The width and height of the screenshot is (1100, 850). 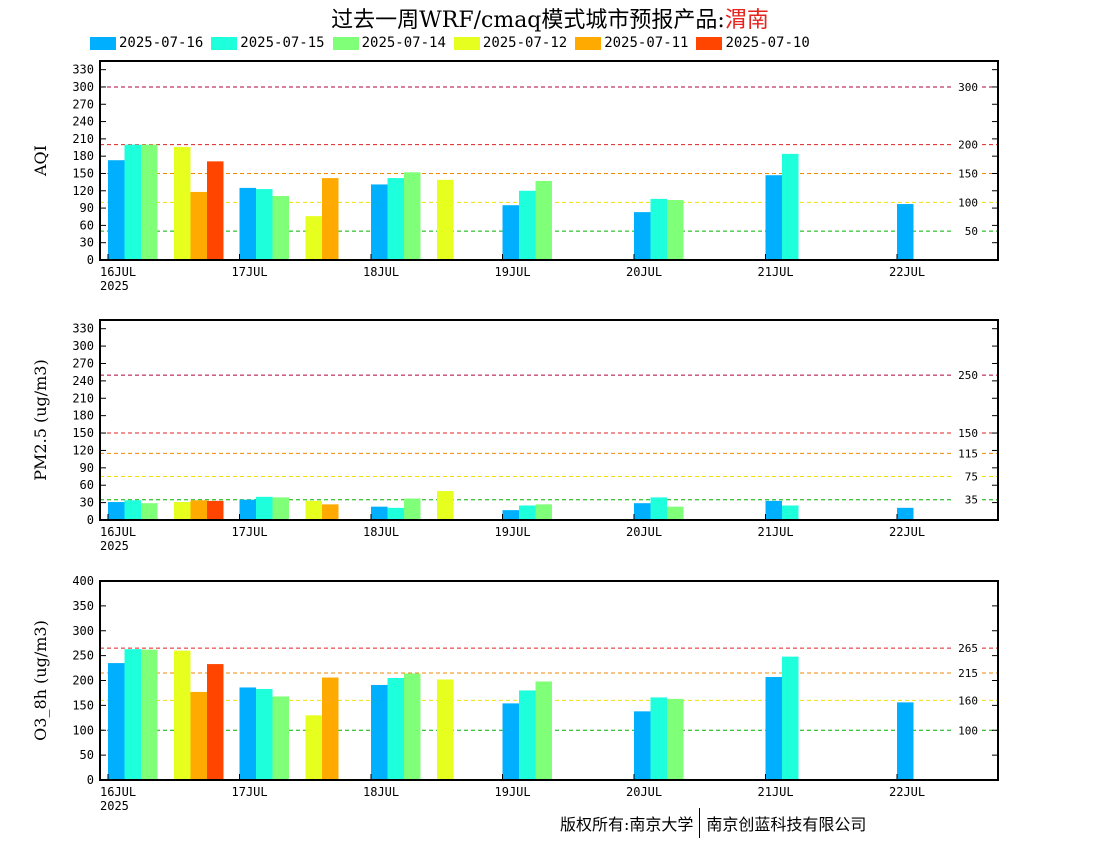 I want to click on threshold-label: 160, so click(x=968, y=700).